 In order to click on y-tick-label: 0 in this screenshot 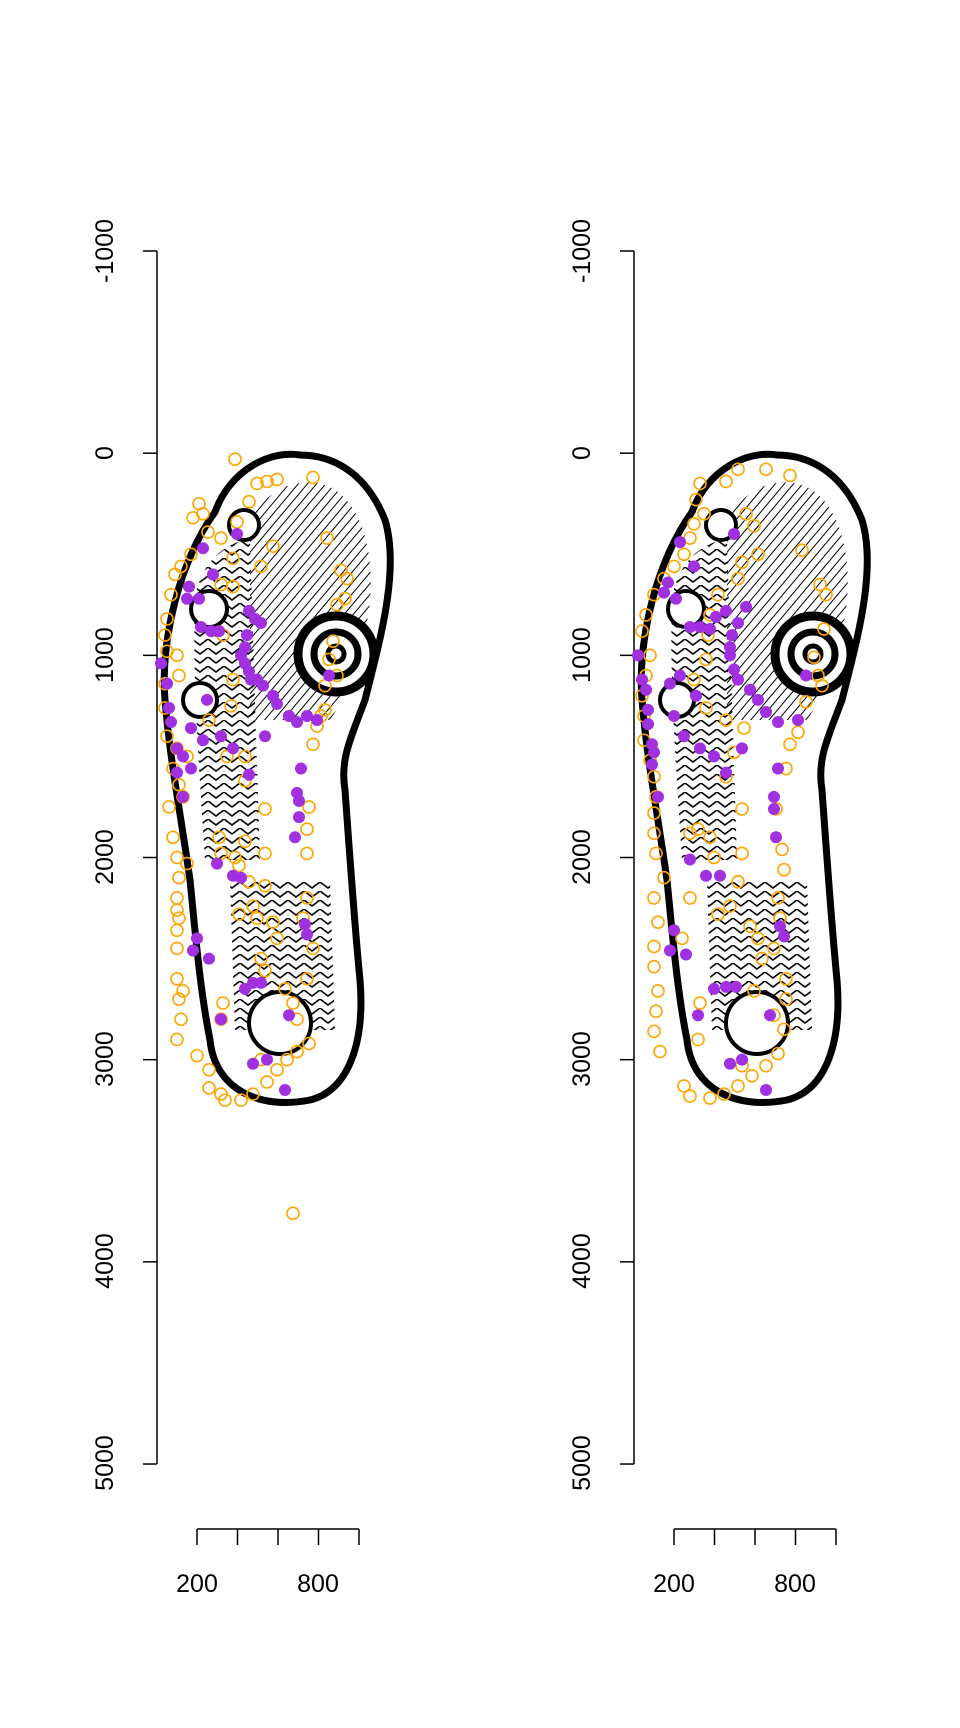, I will do `click(105, 453)`.